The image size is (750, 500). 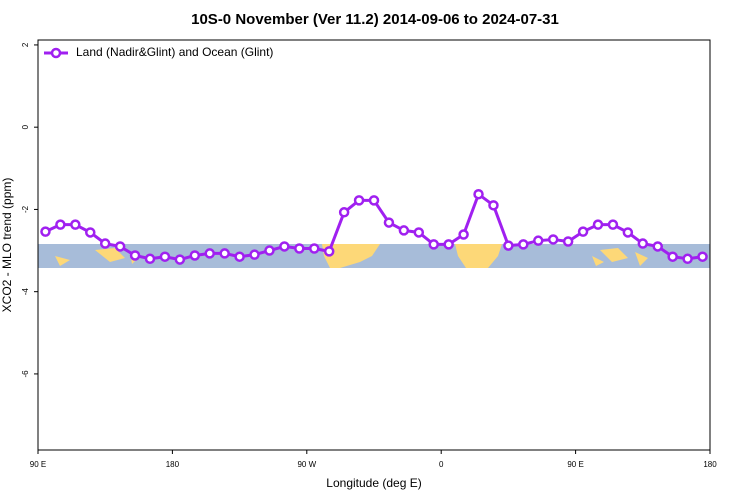 What do you see at coordinates (373, 483) in the screenshot?
I see `x-axis-label: Longitude (deg E)` at bounding box center [373, 483].